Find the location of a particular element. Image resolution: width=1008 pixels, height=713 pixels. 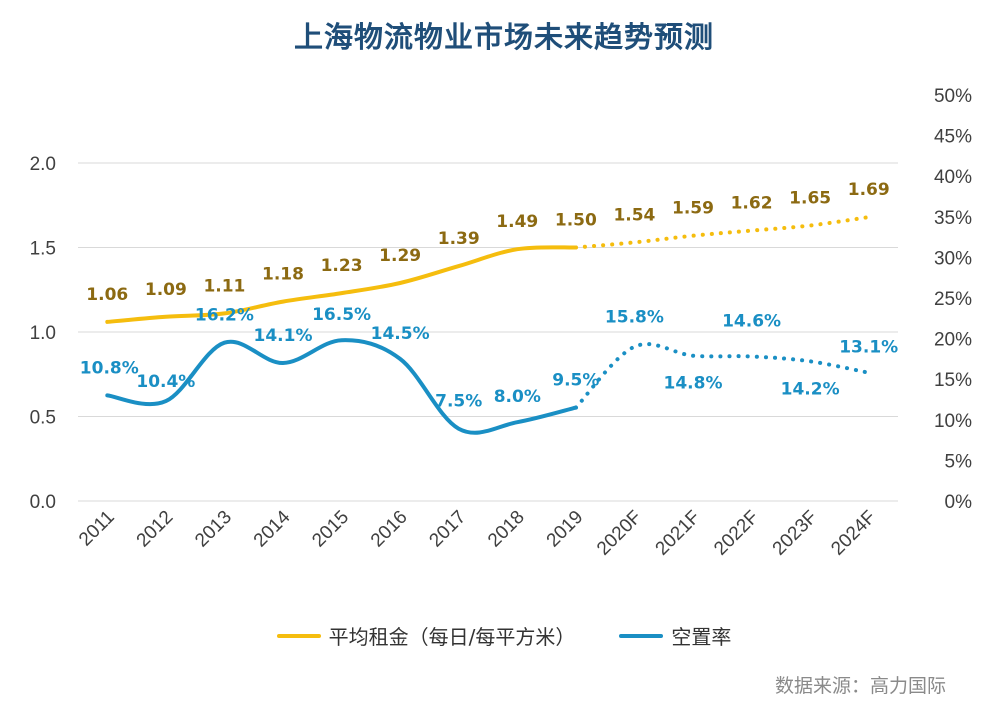

left-tick-label: 1.5 is located at coordinates (43, 249).